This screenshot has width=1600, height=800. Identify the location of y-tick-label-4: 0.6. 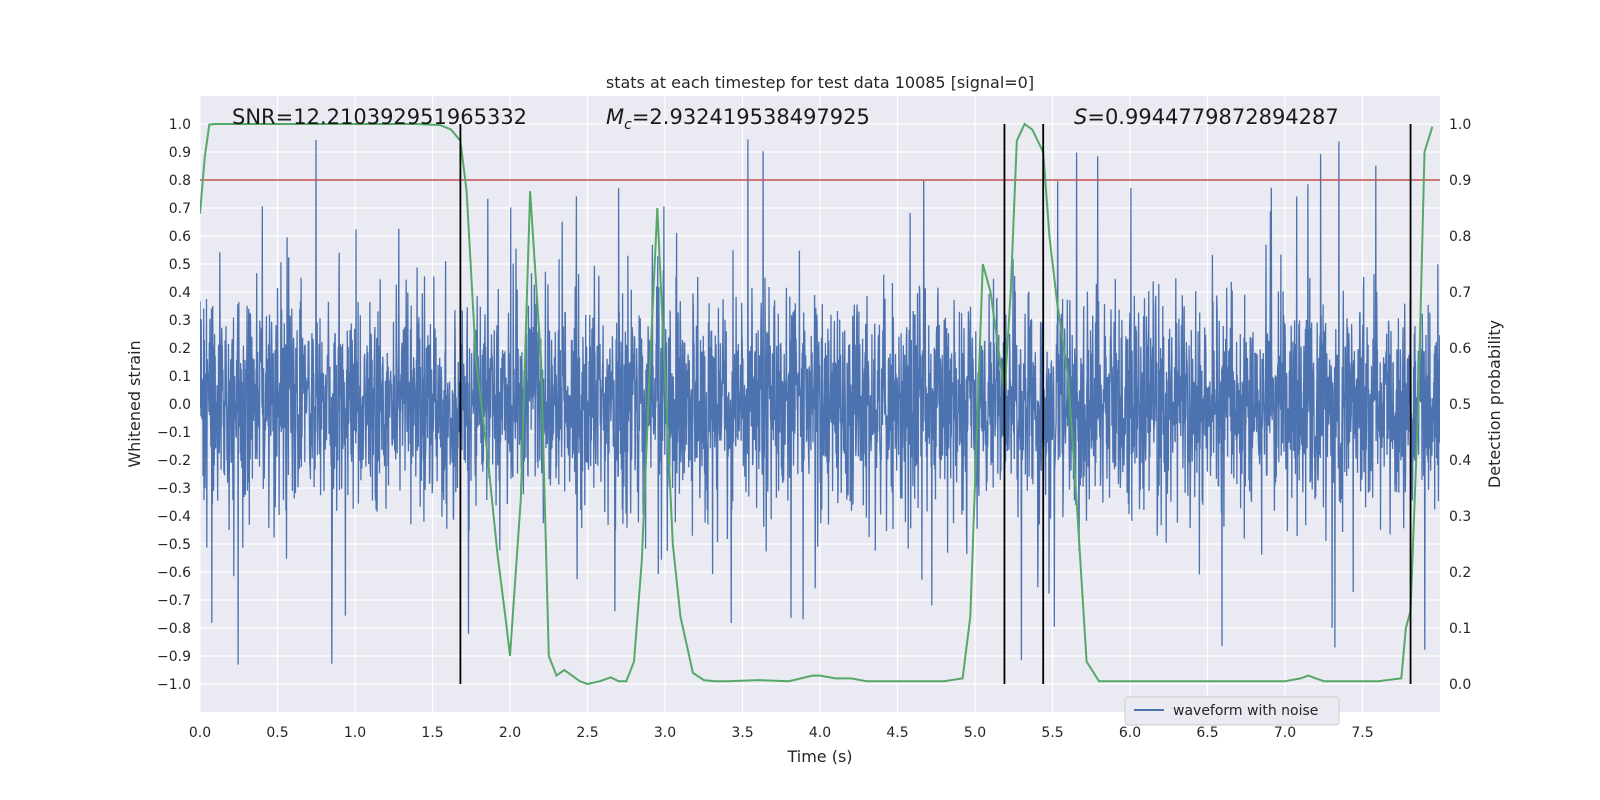
(180, 237).